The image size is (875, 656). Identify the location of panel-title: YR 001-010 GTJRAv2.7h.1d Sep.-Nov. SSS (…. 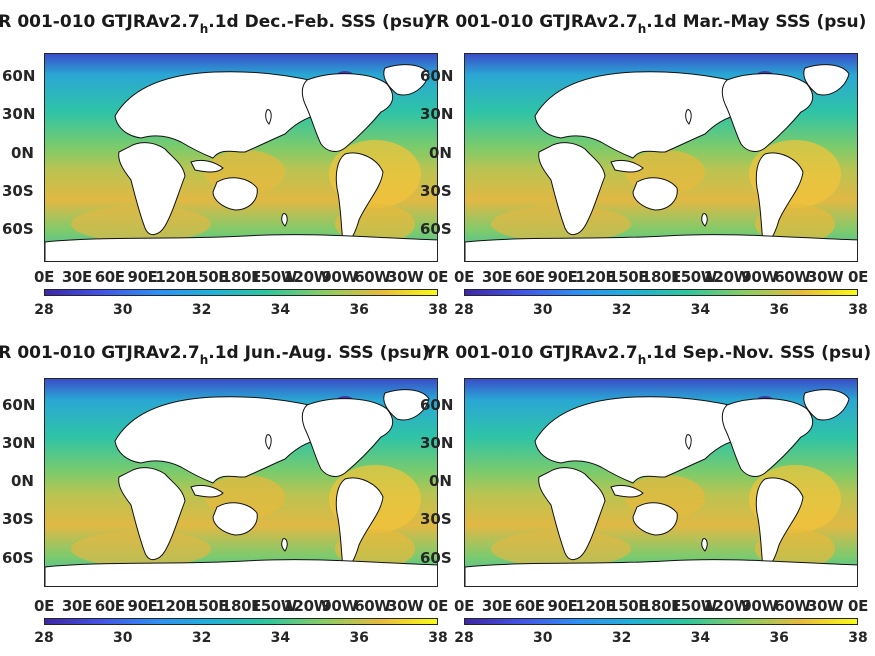
(648, 355).